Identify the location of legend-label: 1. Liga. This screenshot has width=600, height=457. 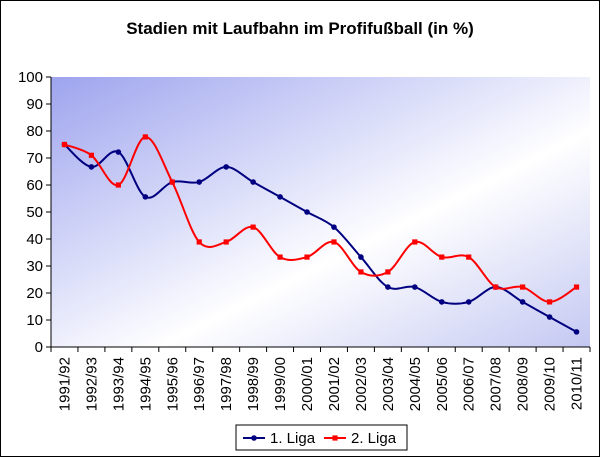
(293, 438).